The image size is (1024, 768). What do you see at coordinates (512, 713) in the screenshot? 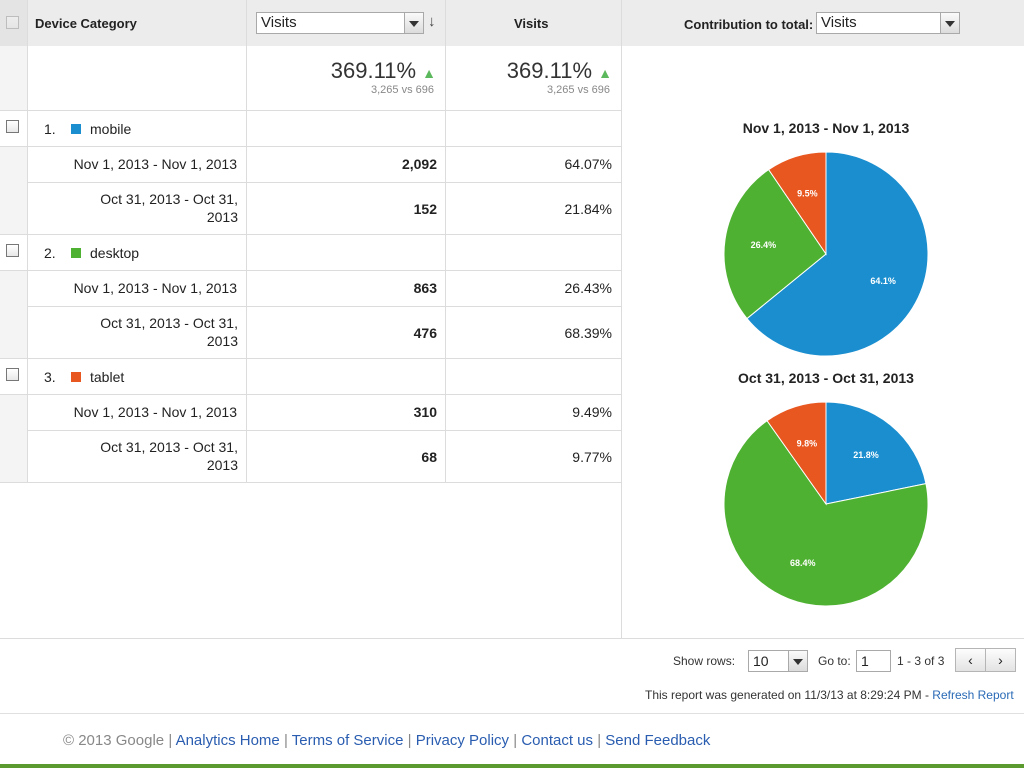
I see `footer-divider` at bounding box center [512, 713].